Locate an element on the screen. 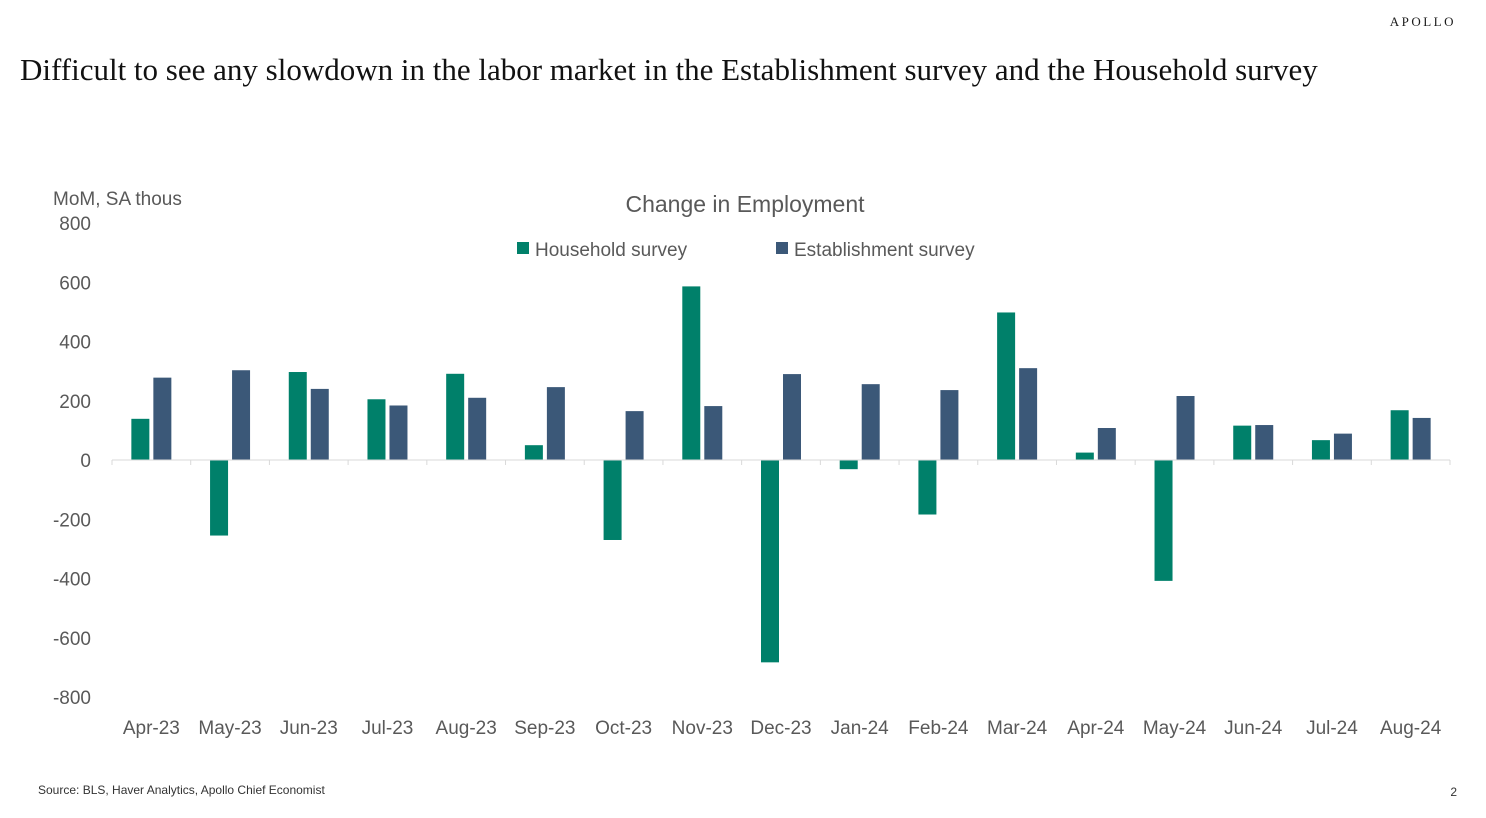 This screenshot has height=818, width=1486. y-tick-label: 0 is located at coordinates (85, 461).